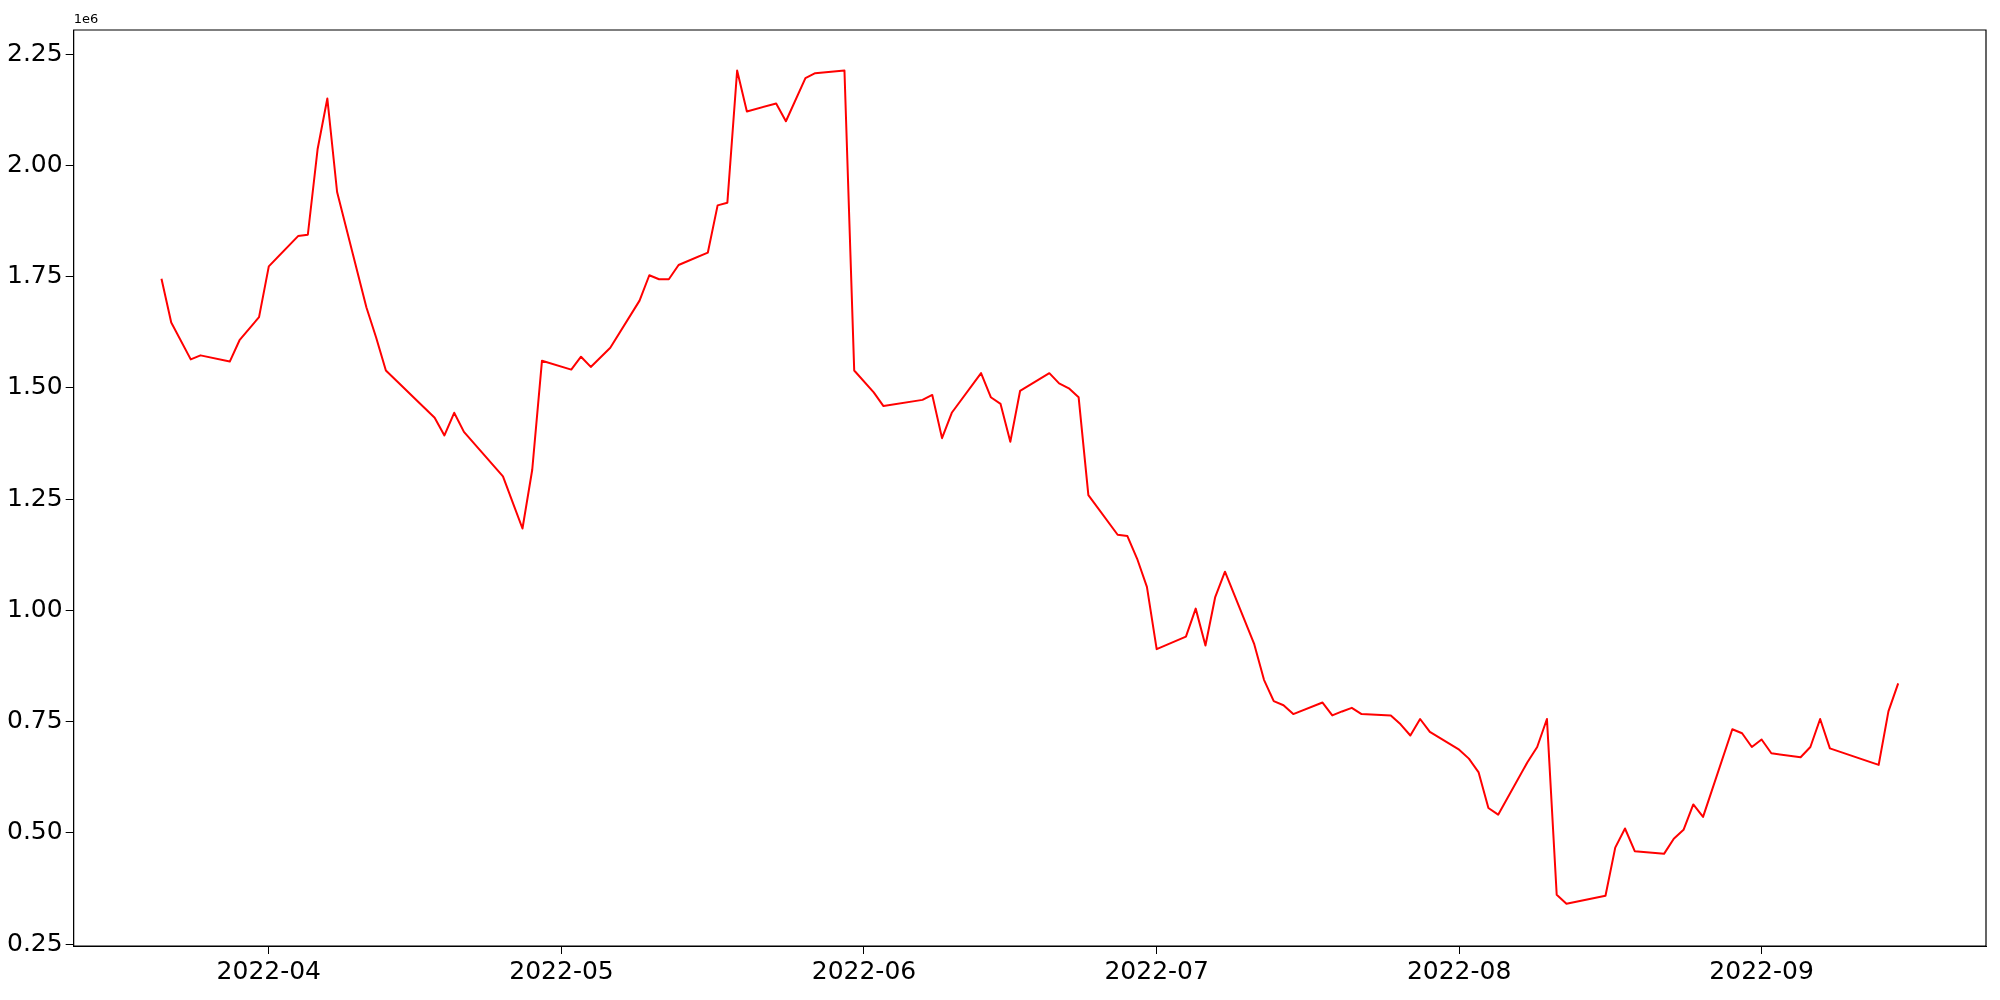 The image size is (2000, 1000). I want to click on y-tick-label: 0.50, so click(34, 831).